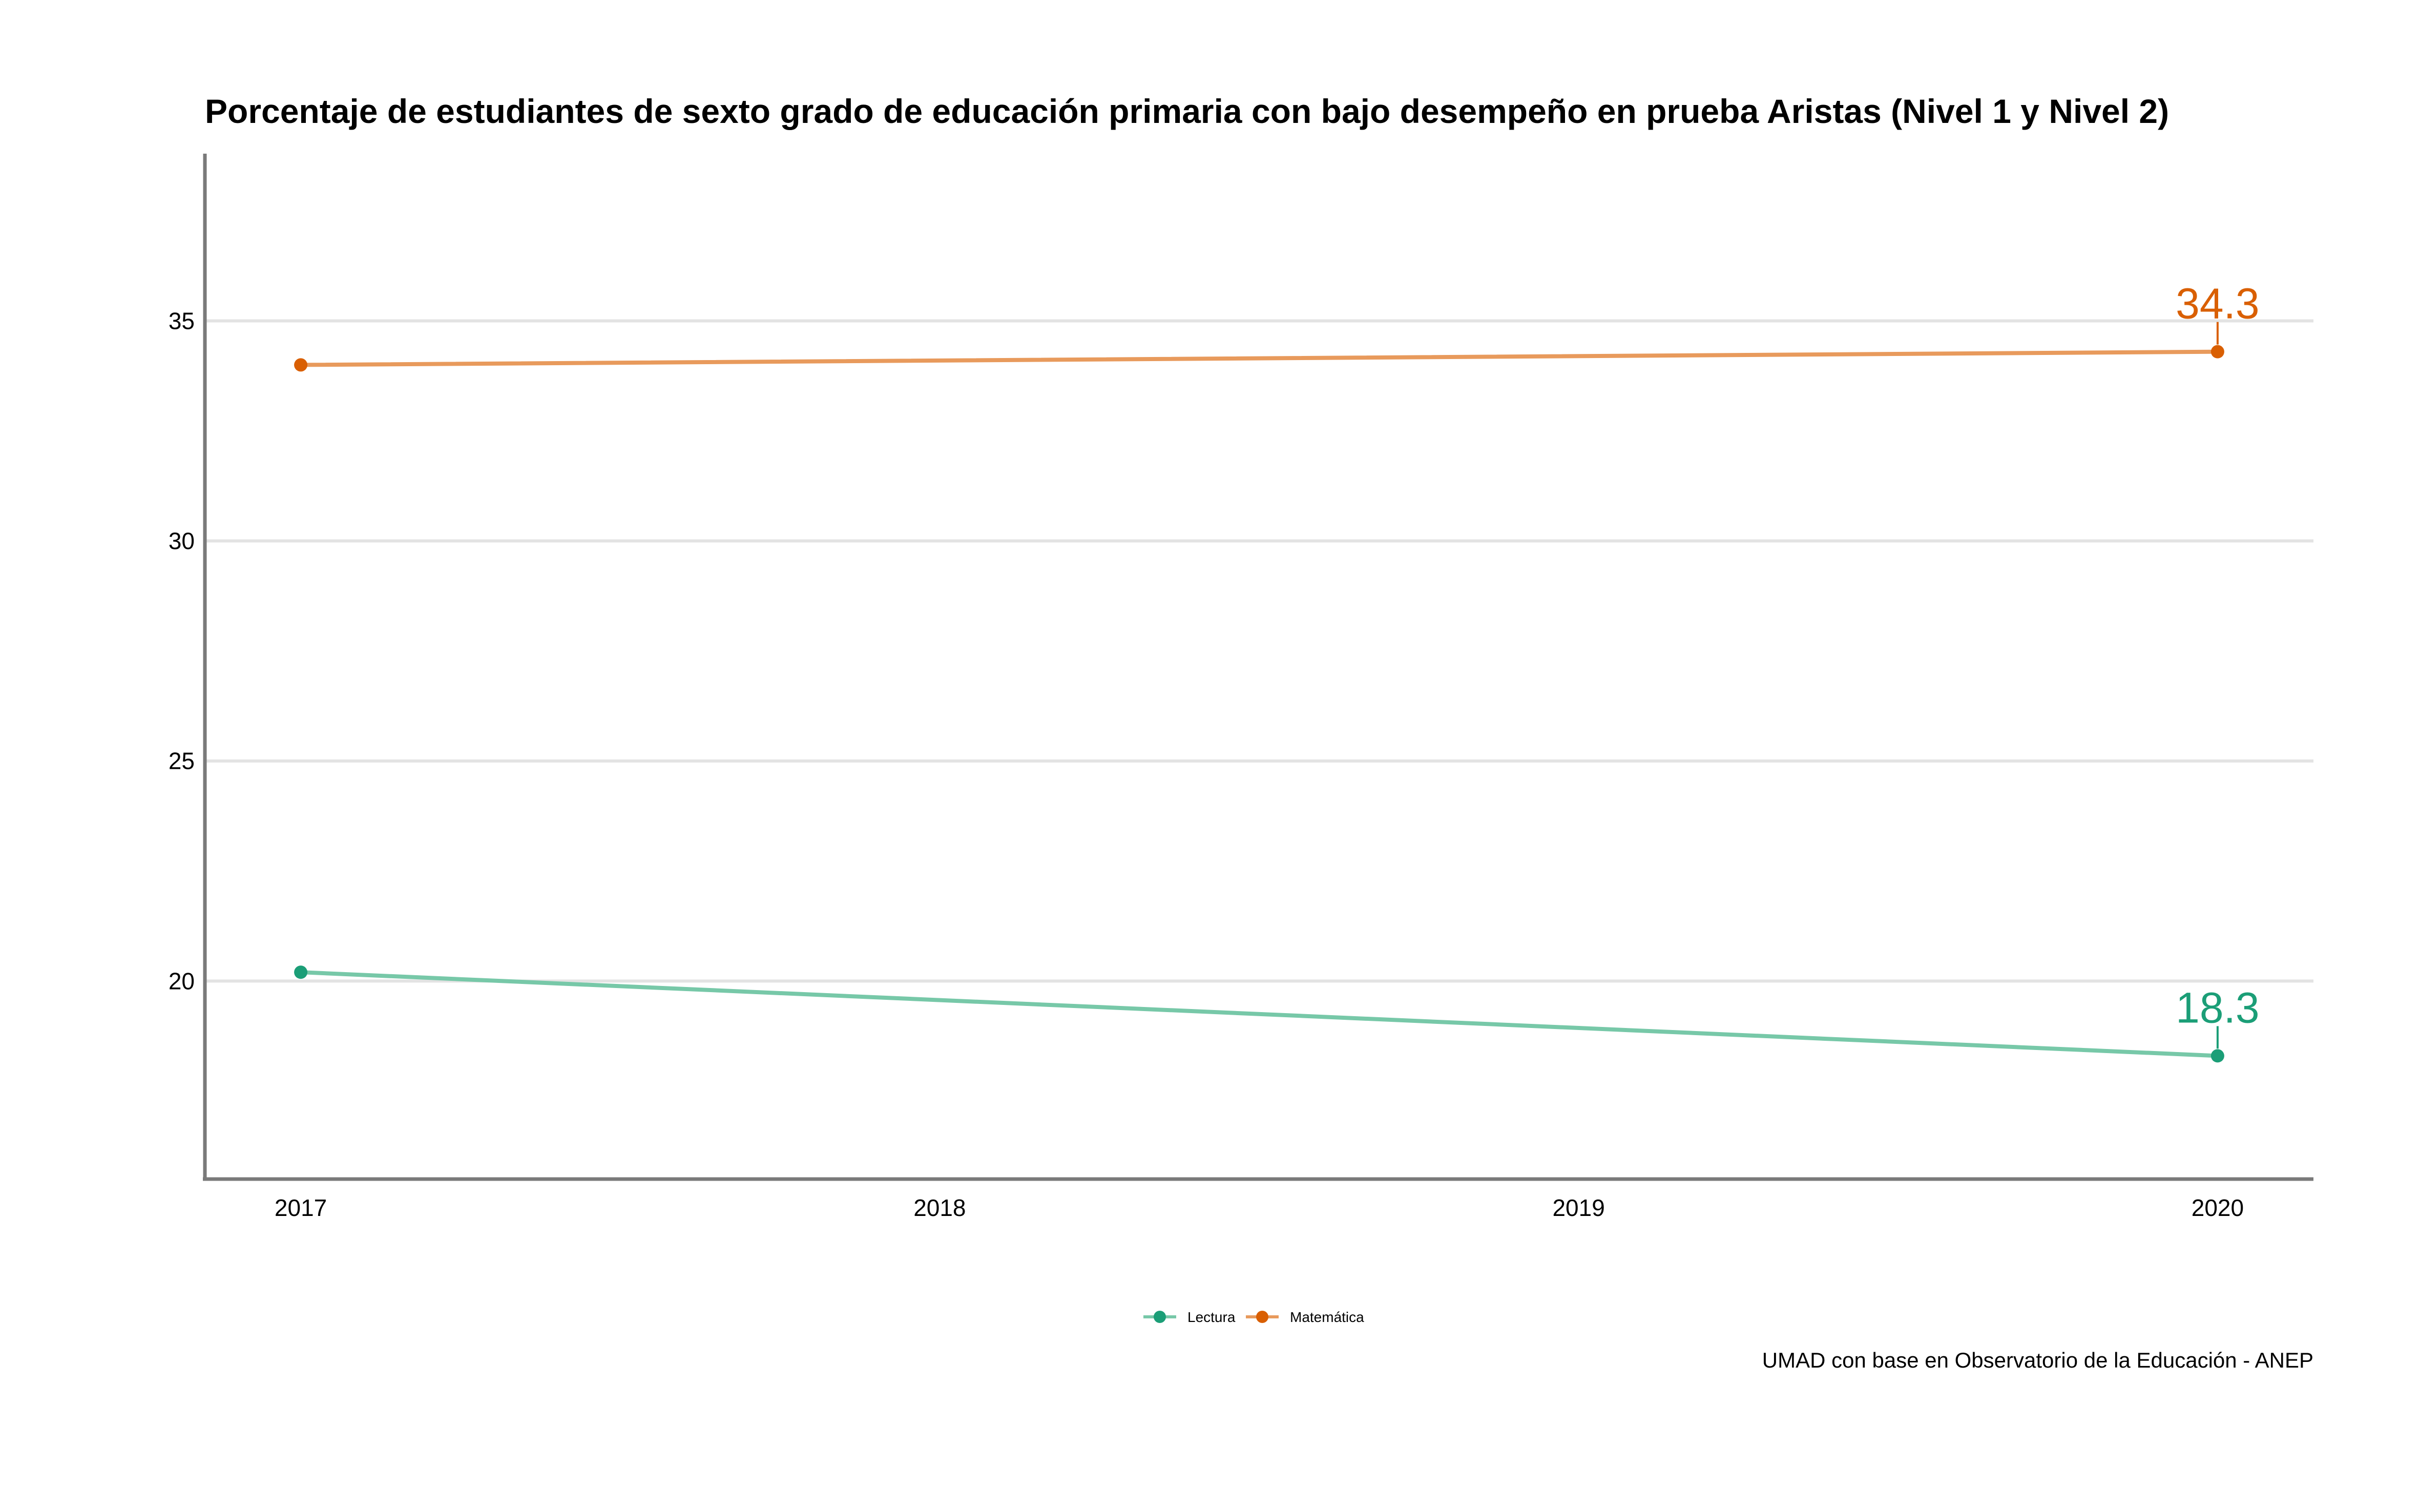  I want to click on legend-key-point-lectura, so click(1160, 1317).